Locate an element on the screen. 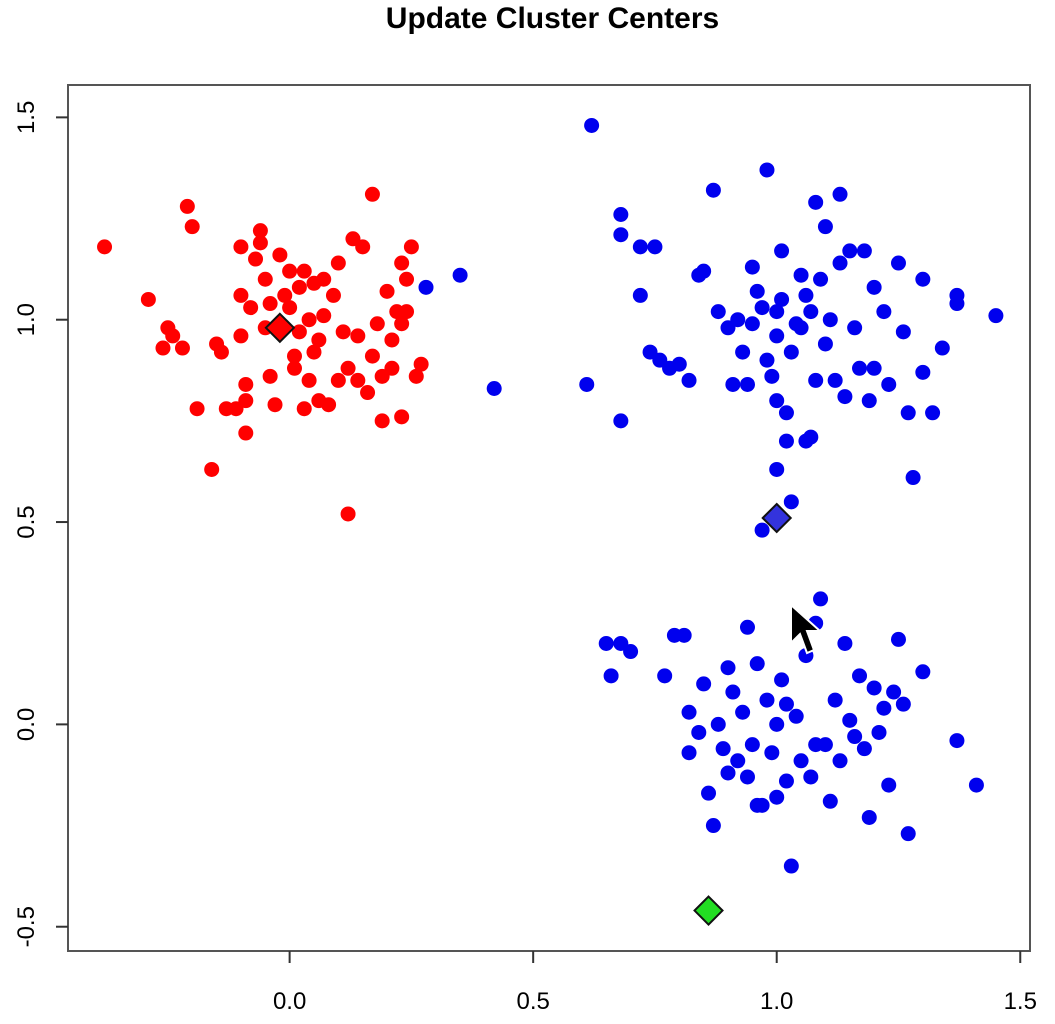 The image size is (1055, 1024). x-tick-label: 0.0 is located at coordinates (289, 1001).